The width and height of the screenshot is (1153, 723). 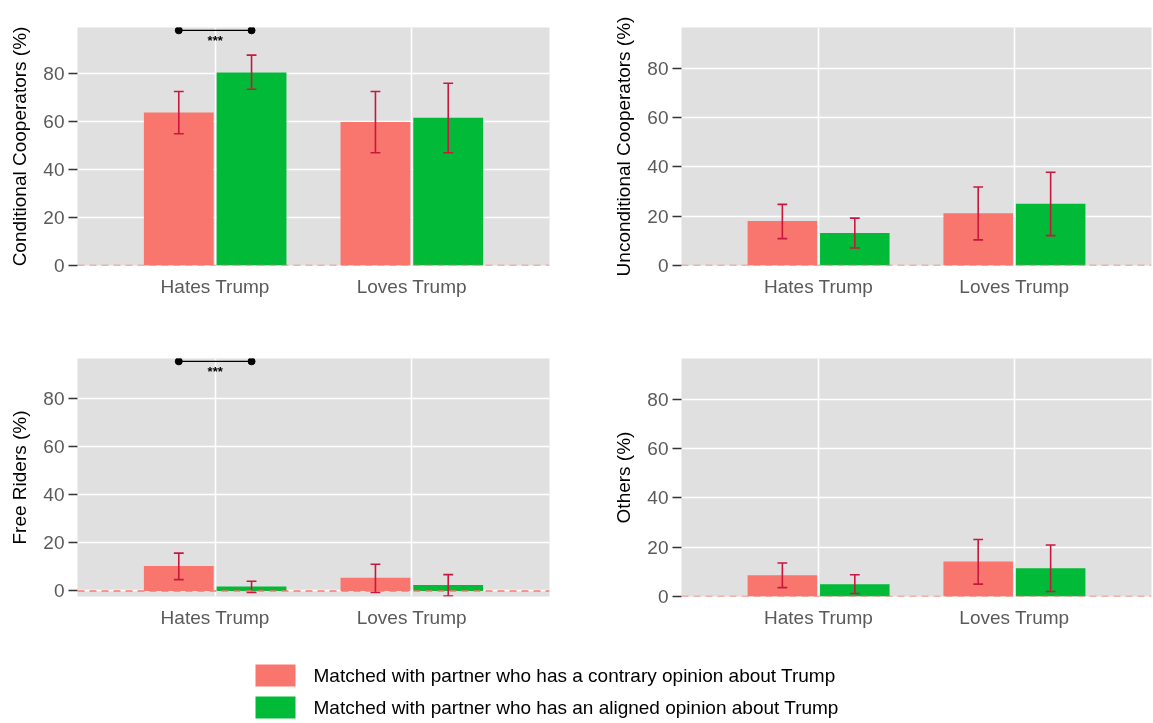 What do you see at coordinates (624, 477) in the screenshot?
I see `y-axis-title: Others (%)` at bounding box center [624, 477].